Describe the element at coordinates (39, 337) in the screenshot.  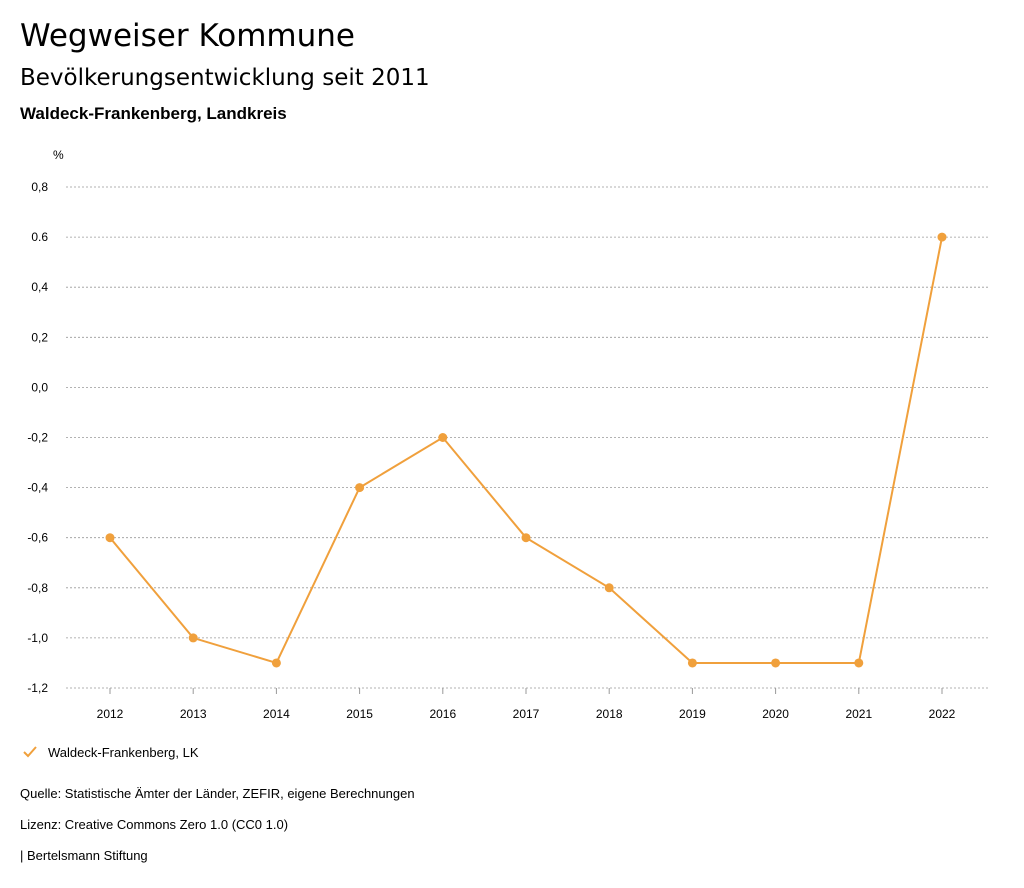
I see `y-tick-label: 0,2` at that location.